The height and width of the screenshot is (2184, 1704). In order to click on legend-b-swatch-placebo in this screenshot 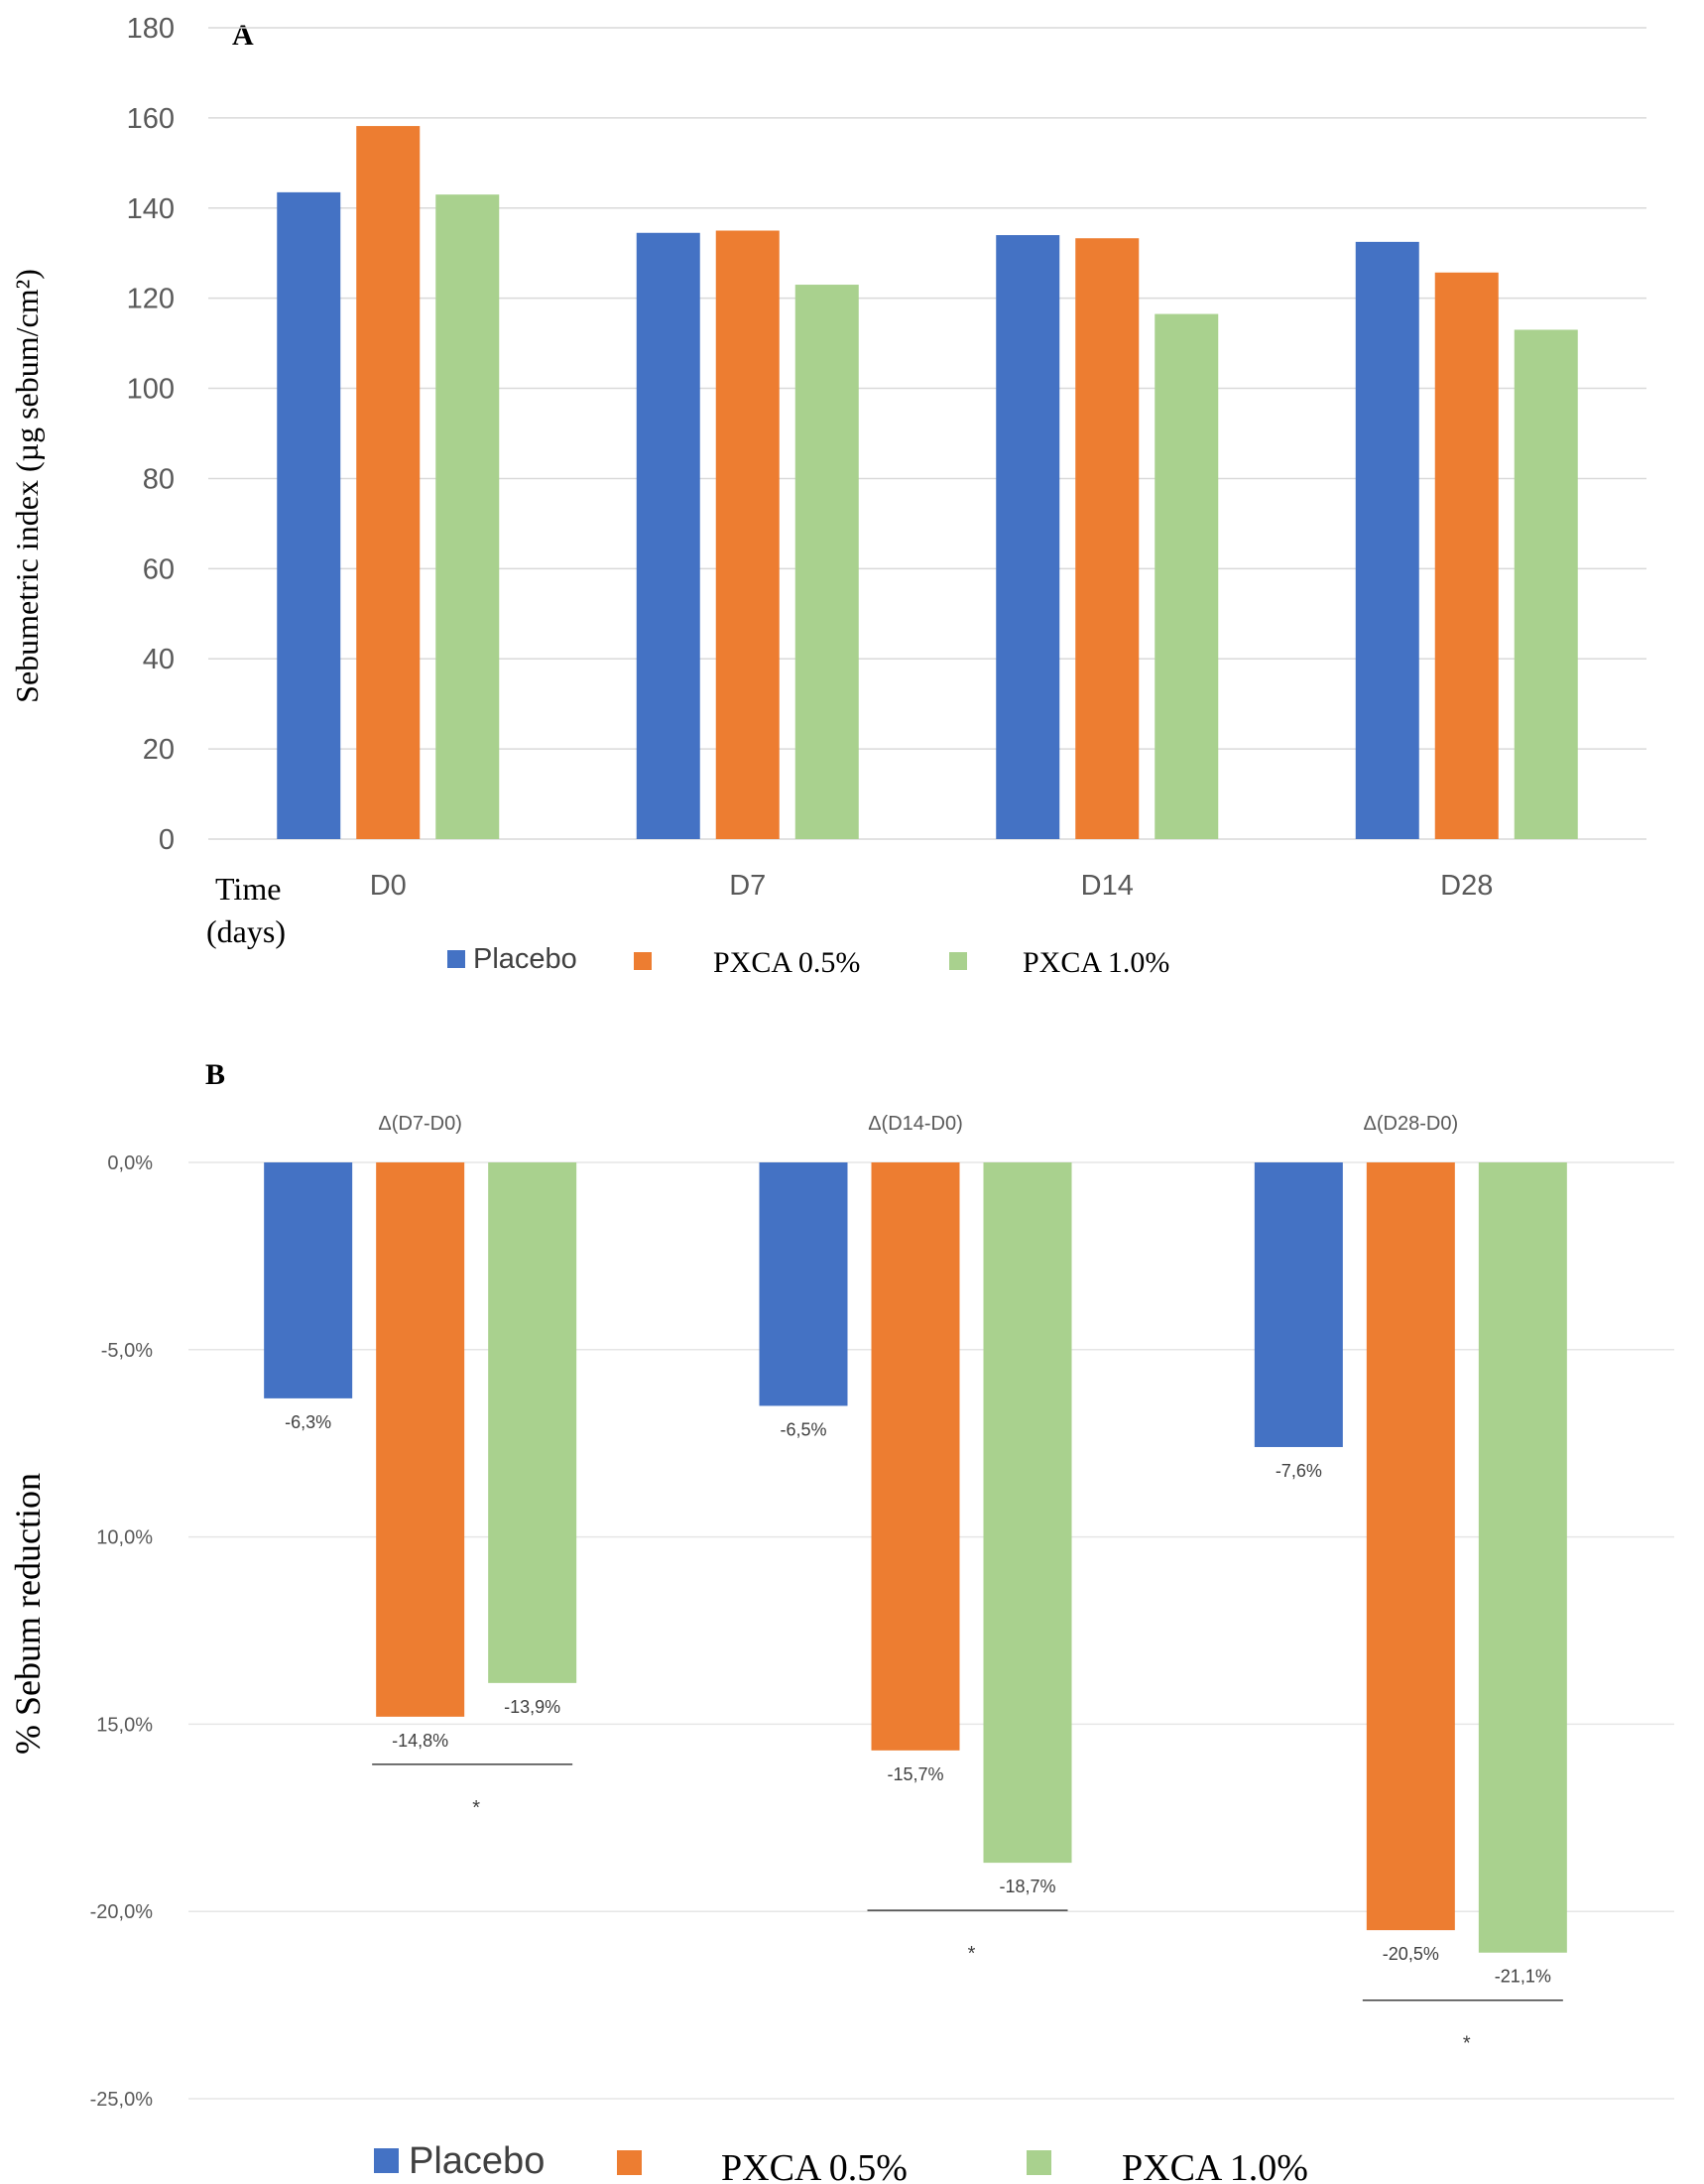, I will do `click(386, 2160)`.